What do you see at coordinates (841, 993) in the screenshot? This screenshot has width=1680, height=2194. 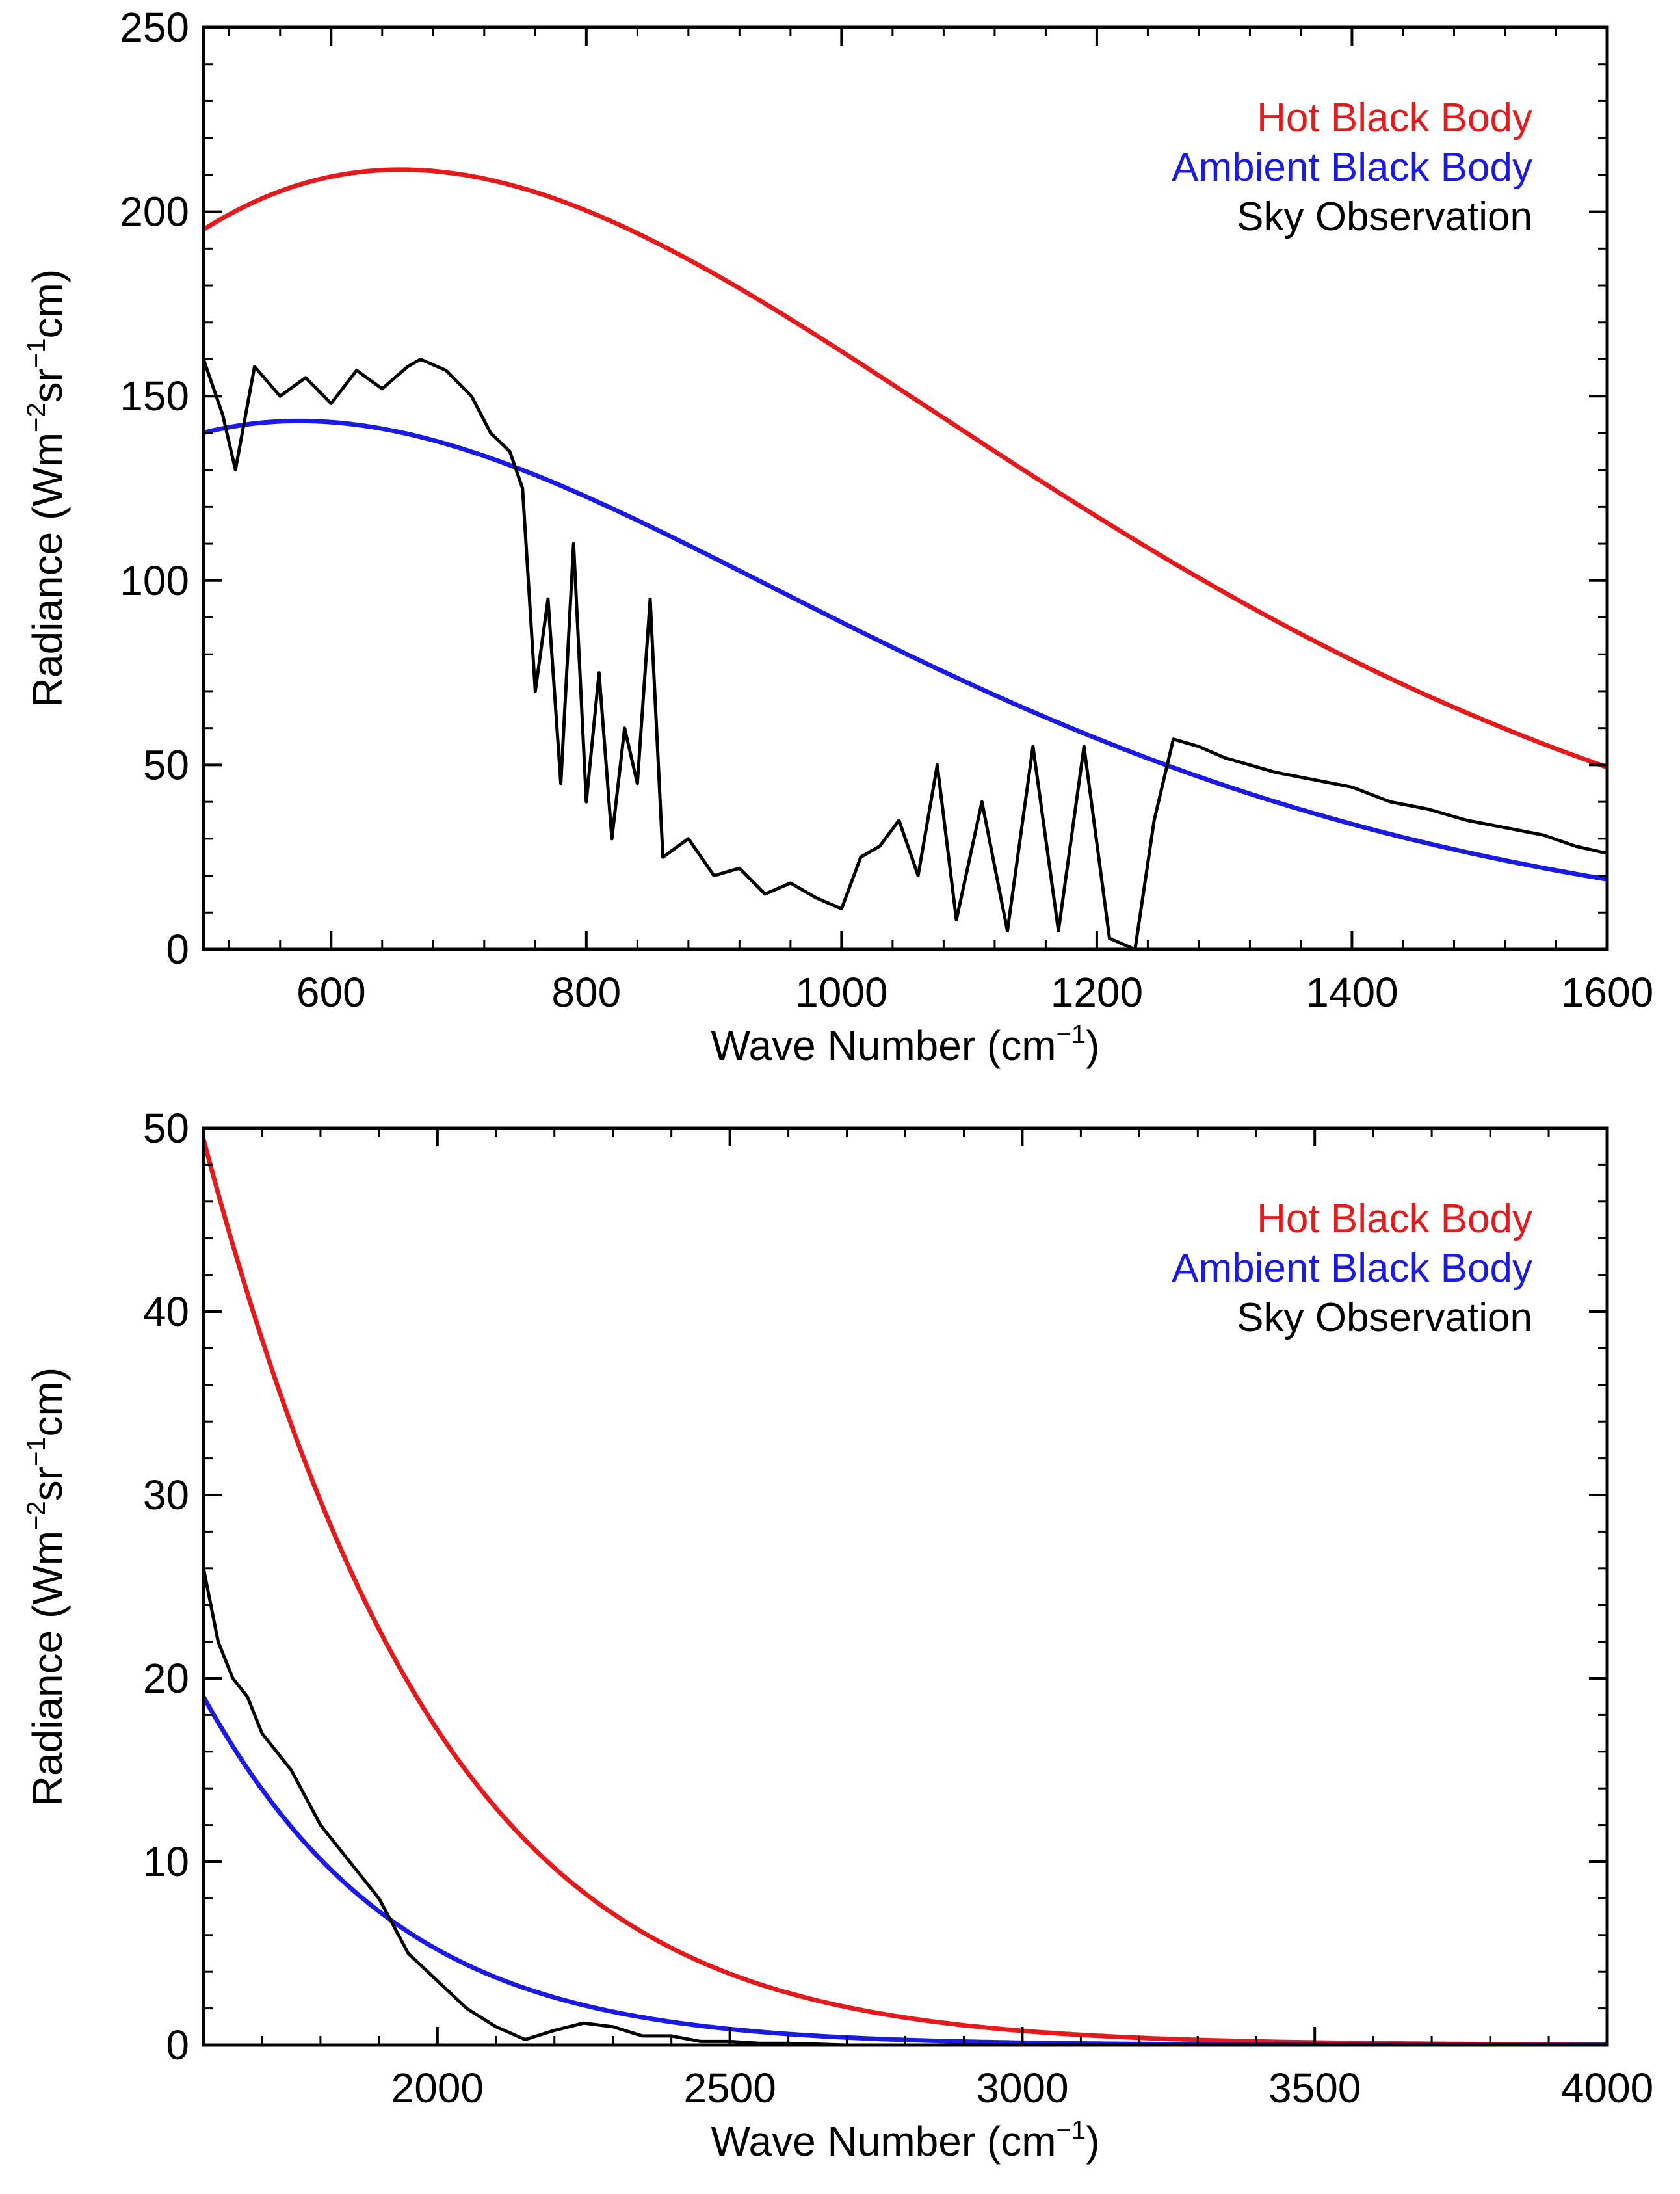 I see `x-tick-label: 1000` at bounding box center [841, 993].